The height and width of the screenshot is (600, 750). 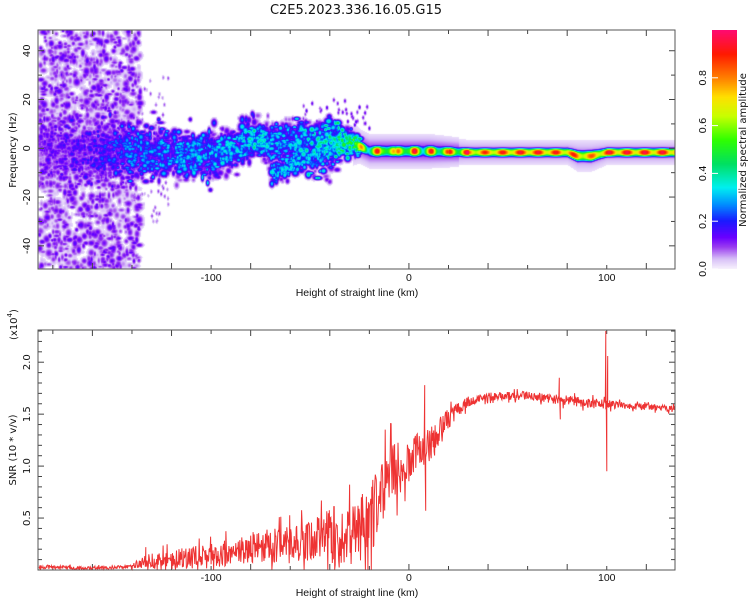 I want to click on colorbar-tick-label: 0.6, so click(x=703, y=126).